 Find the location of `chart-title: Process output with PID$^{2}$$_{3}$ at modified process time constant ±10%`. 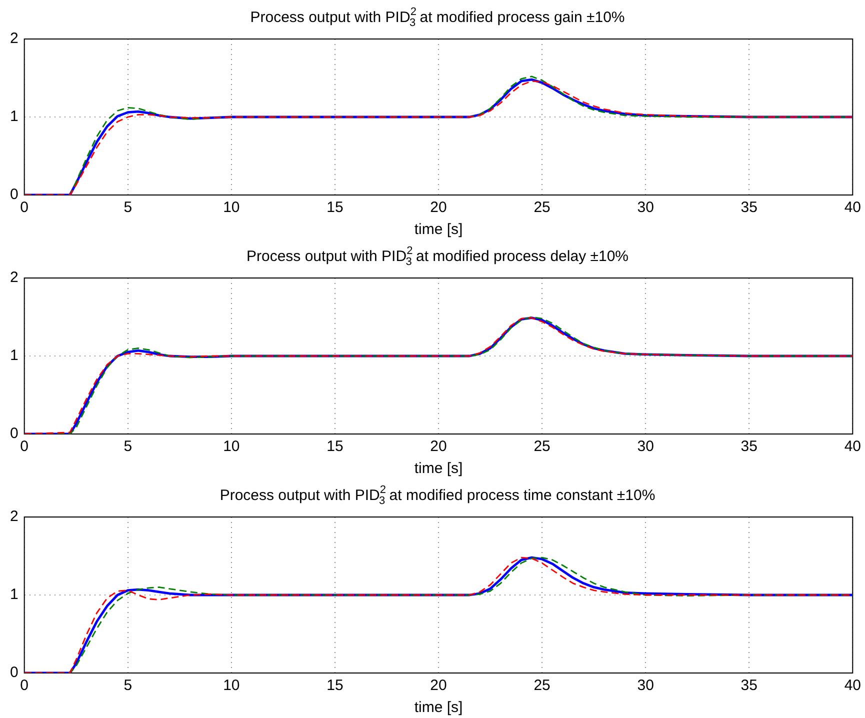

chart-title: Process output with PID$^{2}$$_{3}$ at modified process time constant ±10% is located at coordinates (437, 495).